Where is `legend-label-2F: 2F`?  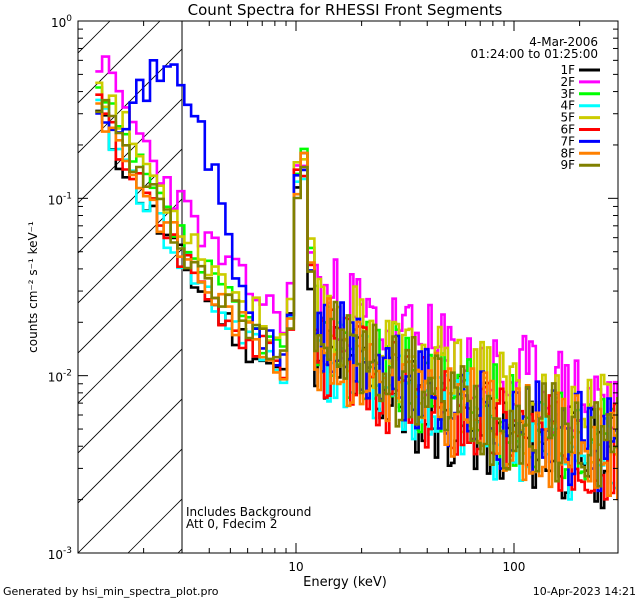 legend-label-2F: 2F is located at coordinates (567, 82).